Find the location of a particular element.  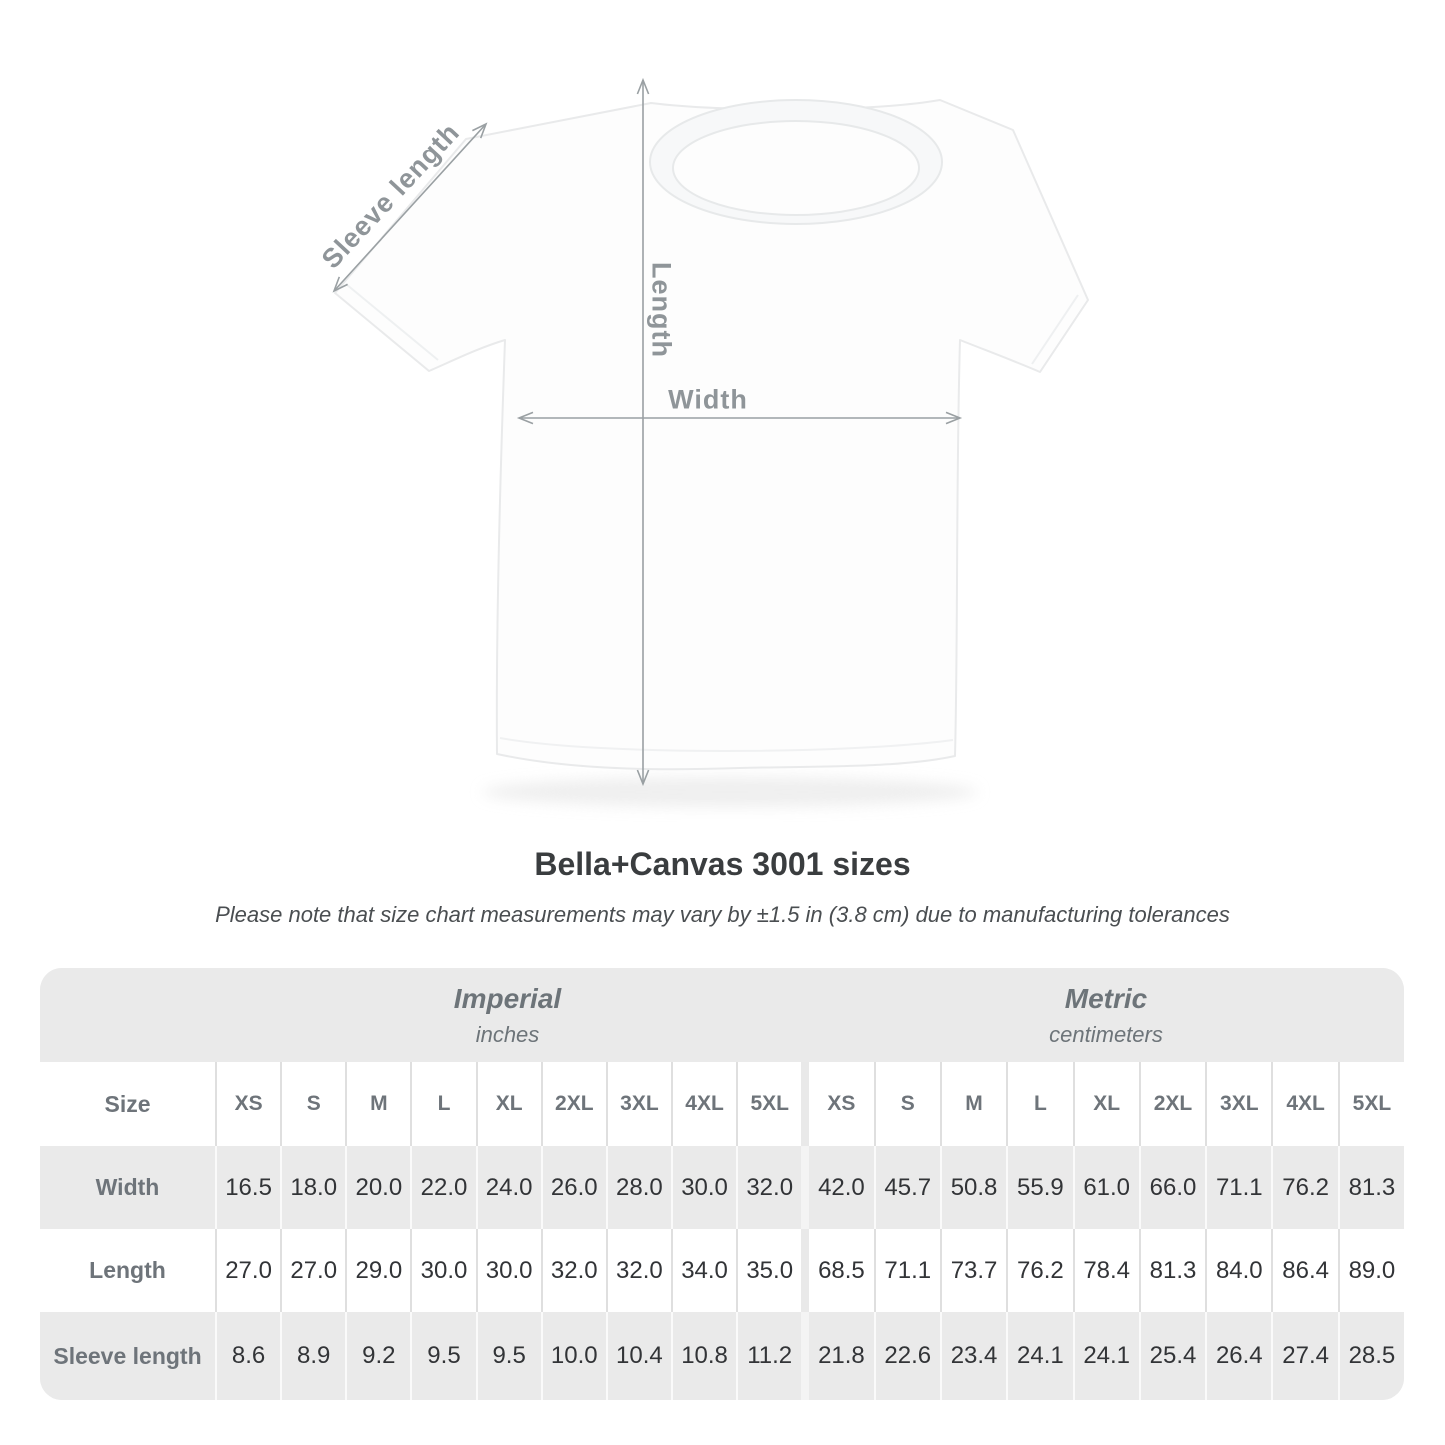

value-cell: 8.6 is located at coordinates (247, 1356).